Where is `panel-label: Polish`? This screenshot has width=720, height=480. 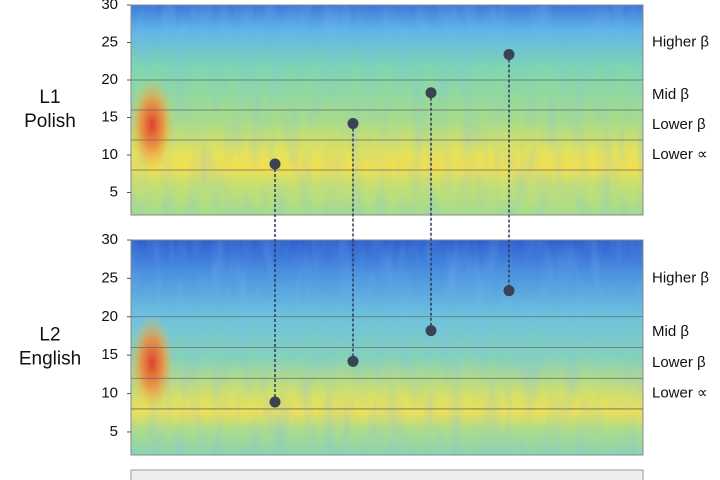
panel-label: Polish is located at coordinates (50, 121).